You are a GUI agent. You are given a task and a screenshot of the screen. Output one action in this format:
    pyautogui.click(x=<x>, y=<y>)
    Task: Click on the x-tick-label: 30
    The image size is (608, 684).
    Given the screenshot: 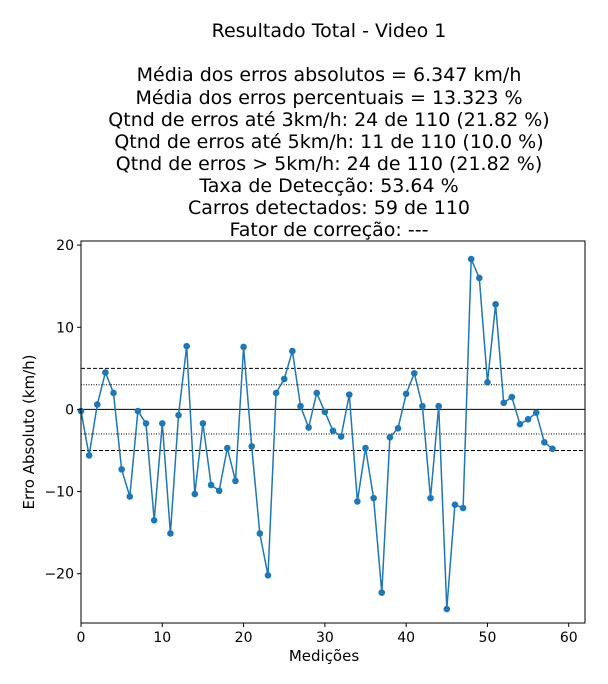 What is the action you would take?
    pyautogui.click(x=325, y=638)
    